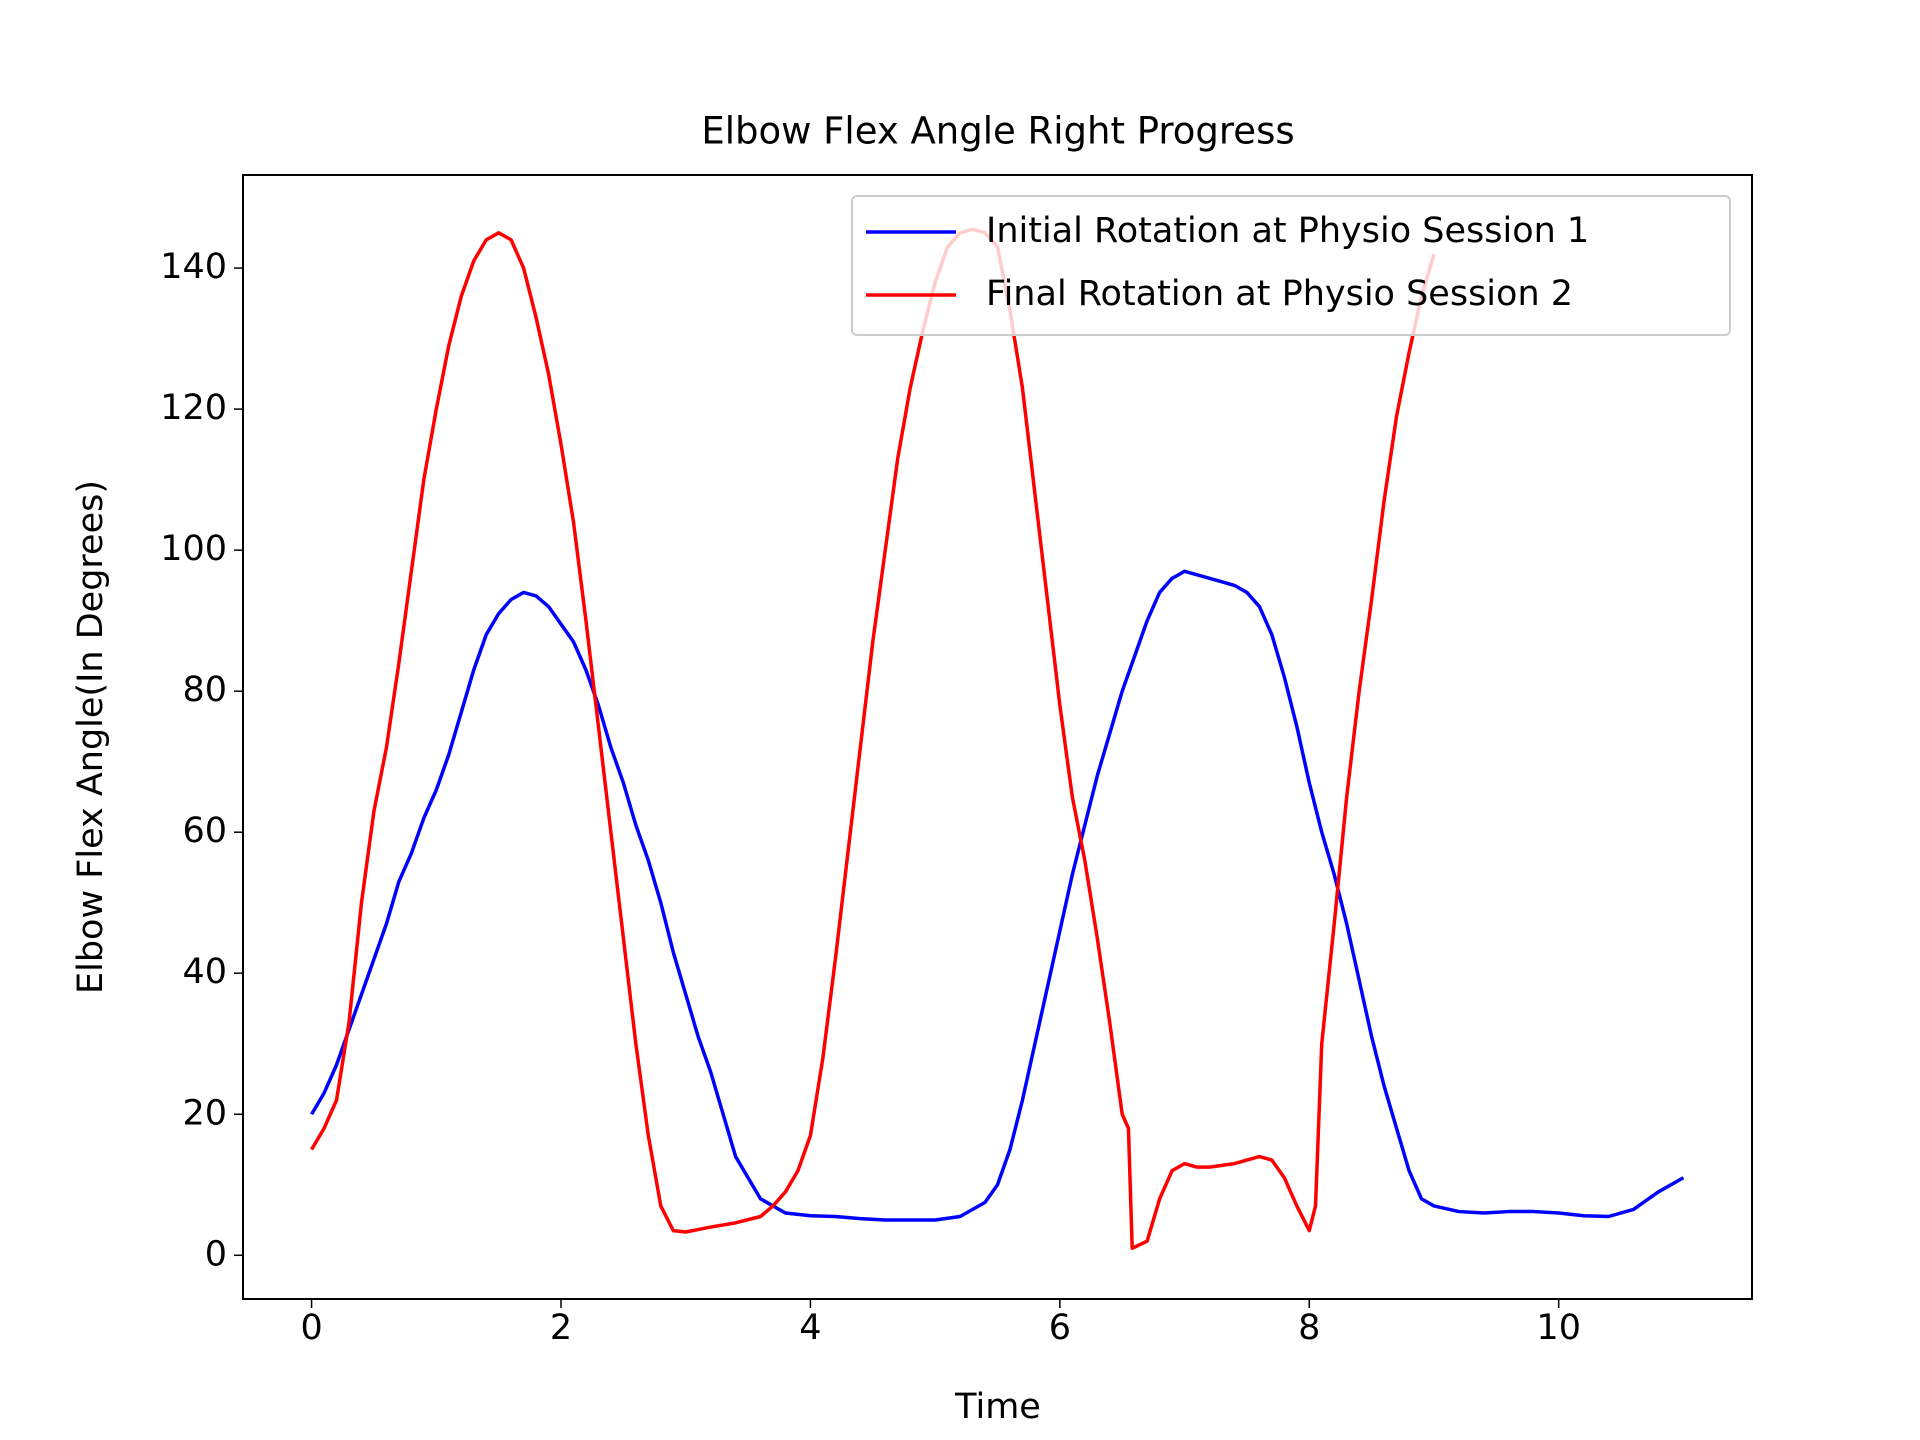 The height and width of the screenshot is (1440, 1920). What do you see at coordinates (204, 831) in the screenshot?
I see `y-tick-label: 60` at bounding box center [204, 831].